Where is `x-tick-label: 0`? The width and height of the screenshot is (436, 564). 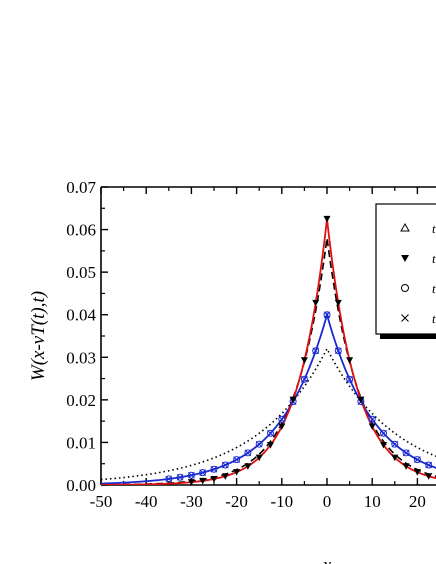
x-tick-label: 0 is located at coordinates (327, 501).